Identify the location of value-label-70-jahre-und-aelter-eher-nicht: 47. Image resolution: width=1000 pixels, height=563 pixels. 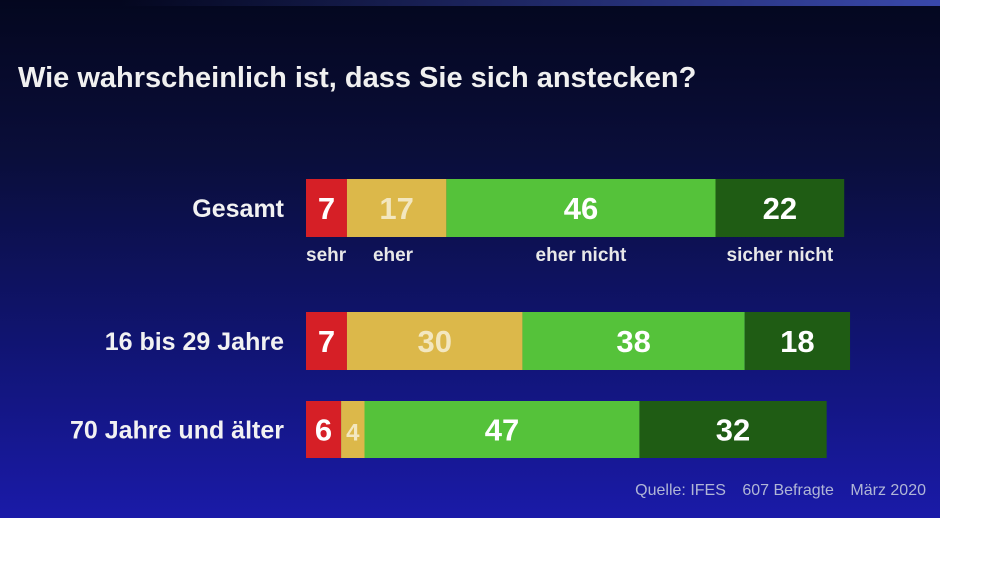
(502, 430).